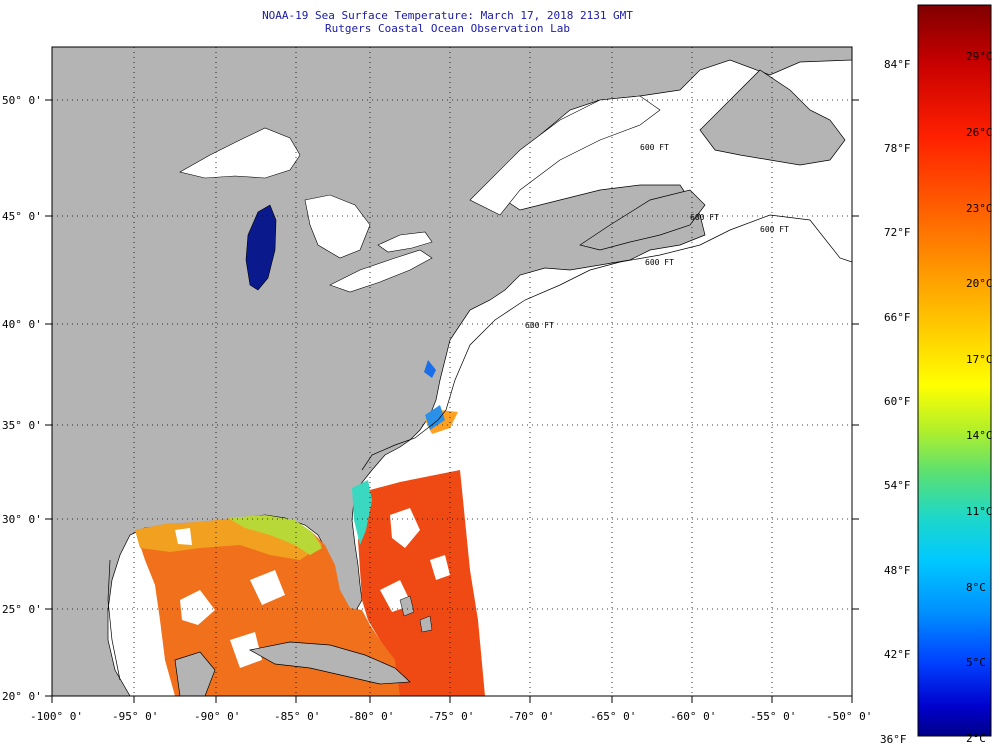 The image size is (1000, 754). I want to click on yucatan-land, so click(195, 673).